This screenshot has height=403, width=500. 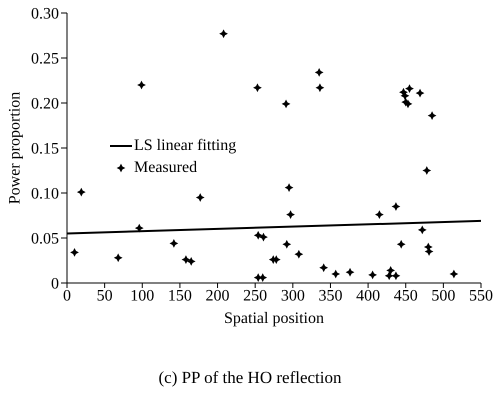 I want to click on x-tick-label: 300, so click(x=292, y=295).